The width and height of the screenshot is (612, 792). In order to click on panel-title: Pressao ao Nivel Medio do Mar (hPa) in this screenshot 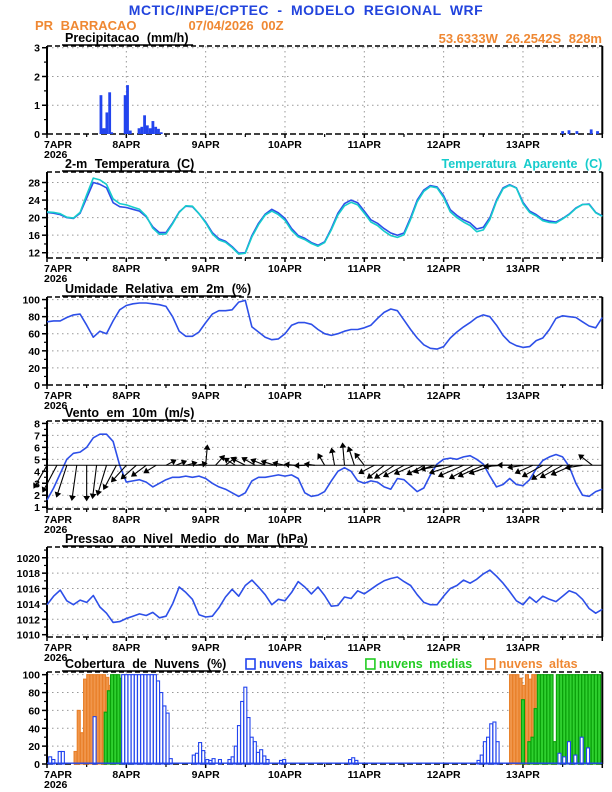, I will do `click(186, 539)`.